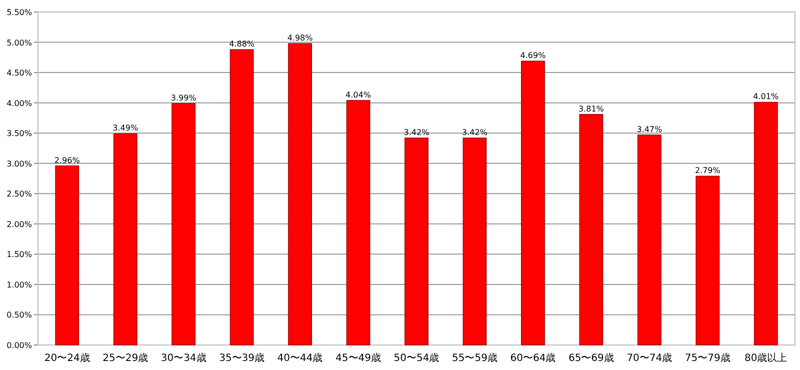  Describe the element at coordinates (533, 55) in the screenshot. I see `data-label: 4.69%` at that location.